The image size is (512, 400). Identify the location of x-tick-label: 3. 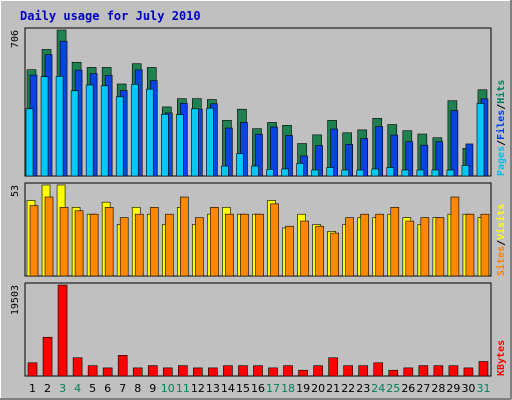
(62, 388).